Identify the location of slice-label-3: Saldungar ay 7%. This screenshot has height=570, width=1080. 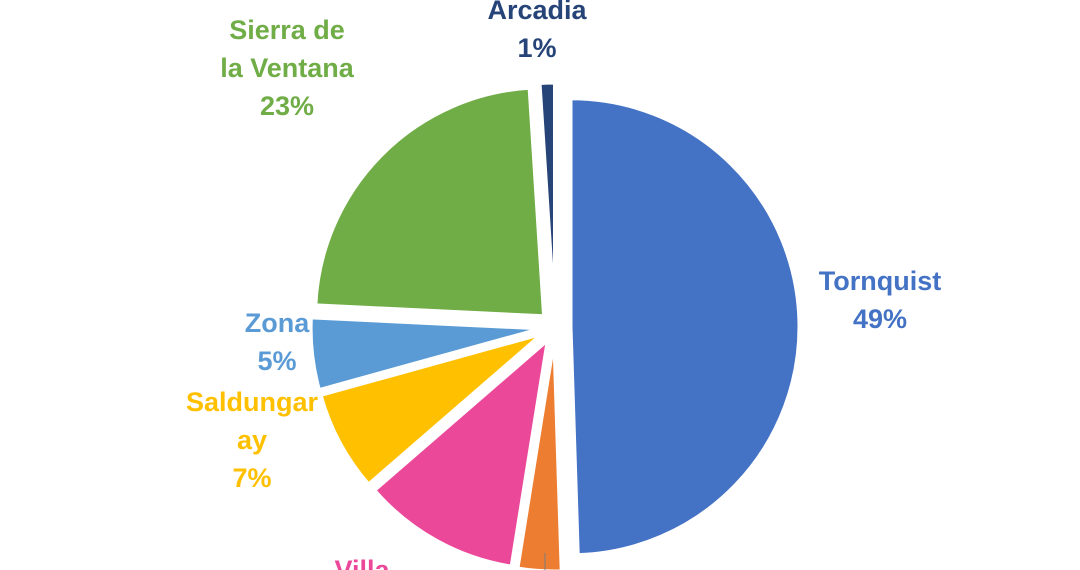
(252, 440).